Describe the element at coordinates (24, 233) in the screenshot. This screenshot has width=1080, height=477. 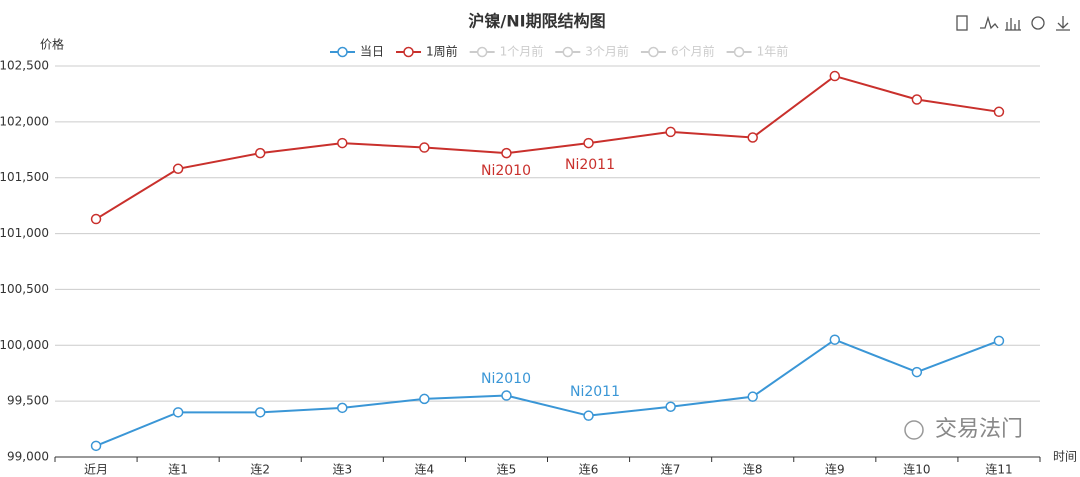
I see `y-tick-label: 101,000` at that location.